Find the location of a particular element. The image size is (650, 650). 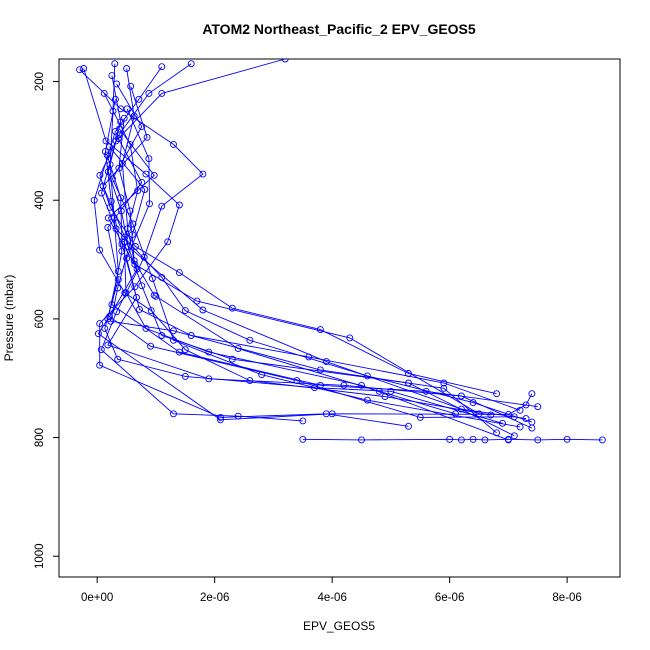

x-axis-label: EPV_GEOS5 is located at coordinates (339, 626).